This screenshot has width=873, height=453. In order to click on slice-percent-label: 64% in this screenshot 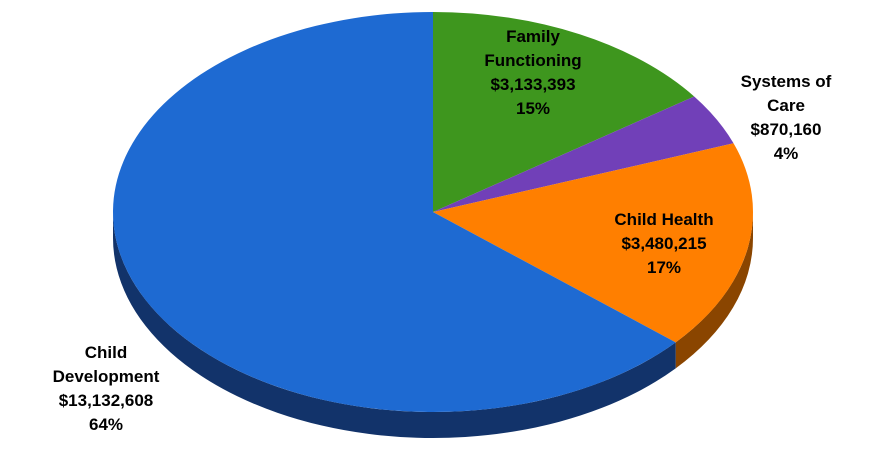, I will do `click(106, 424)`.